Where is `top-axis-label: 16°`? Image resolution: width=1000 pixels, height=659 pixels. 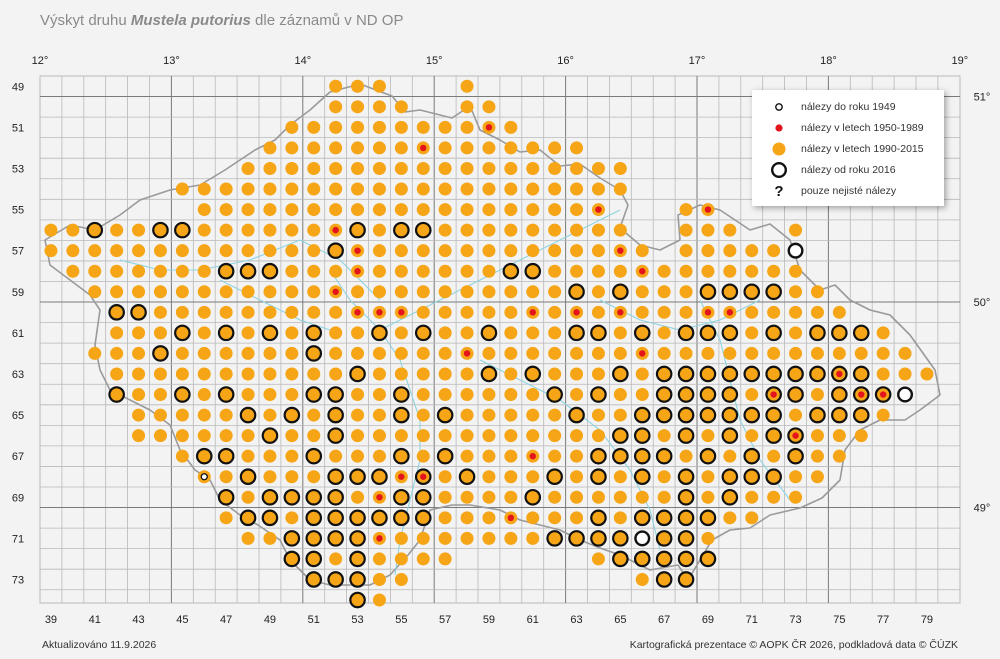 top-axis-label: 16° is located at coordinates (565, 61).